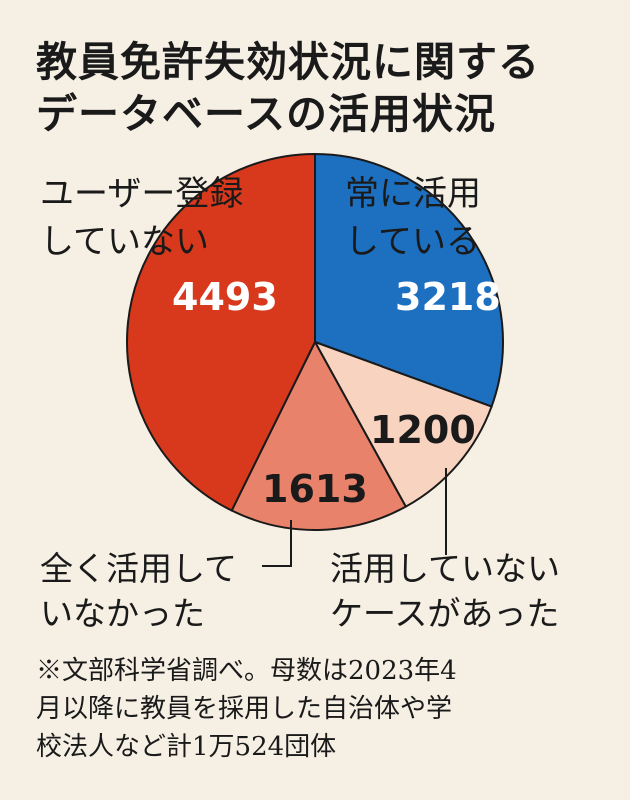  I want to click on chart-title: 教員免許失効状況に関する データベースの活用状況, so click(321, 88).